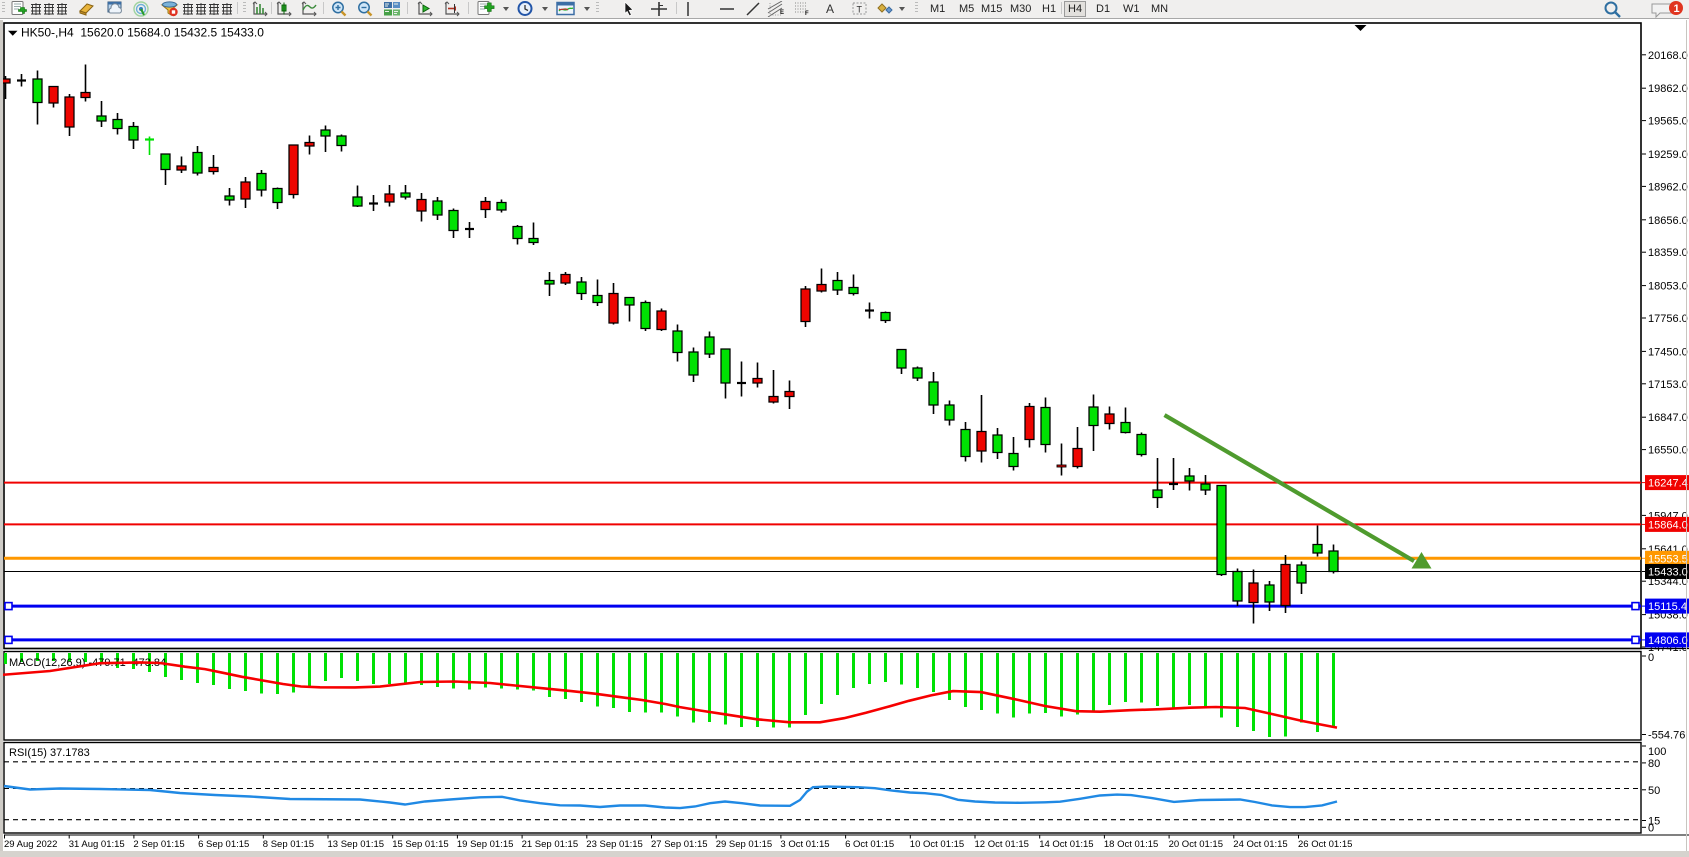 The image size is (1689, 857). Describe the element at coordinates (1668, 484) in the screenshot. I see `svg-text: 16247.4` at that location.